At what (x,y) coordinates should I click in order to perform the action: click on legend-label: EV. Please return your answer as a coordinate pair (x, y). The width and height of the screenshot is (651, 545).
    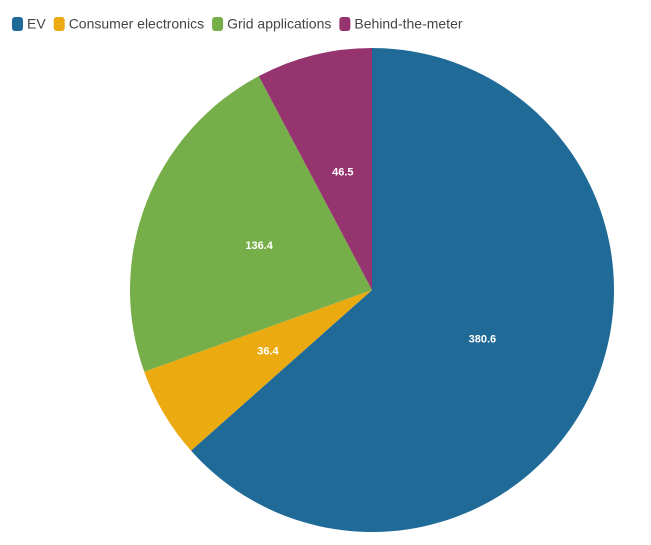
    Looking at the image, I should click on (36, 24).